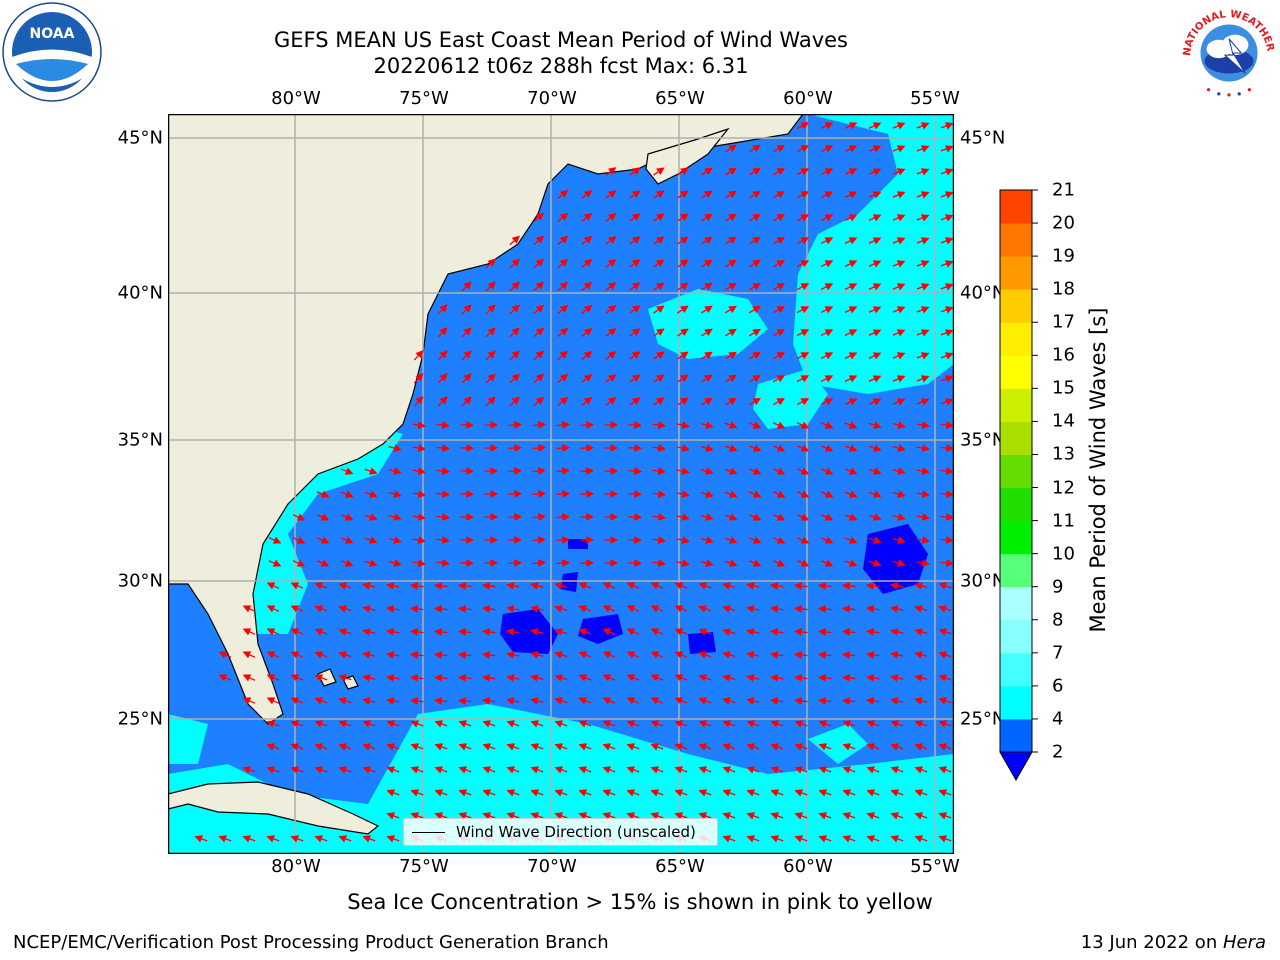 The width and height of the screenshot is (1280, 960). What do you see at coordinates (1016, 766) in the screenshot?
I see `colorbar-extend-triangle` at bounding box center [1016, 766].